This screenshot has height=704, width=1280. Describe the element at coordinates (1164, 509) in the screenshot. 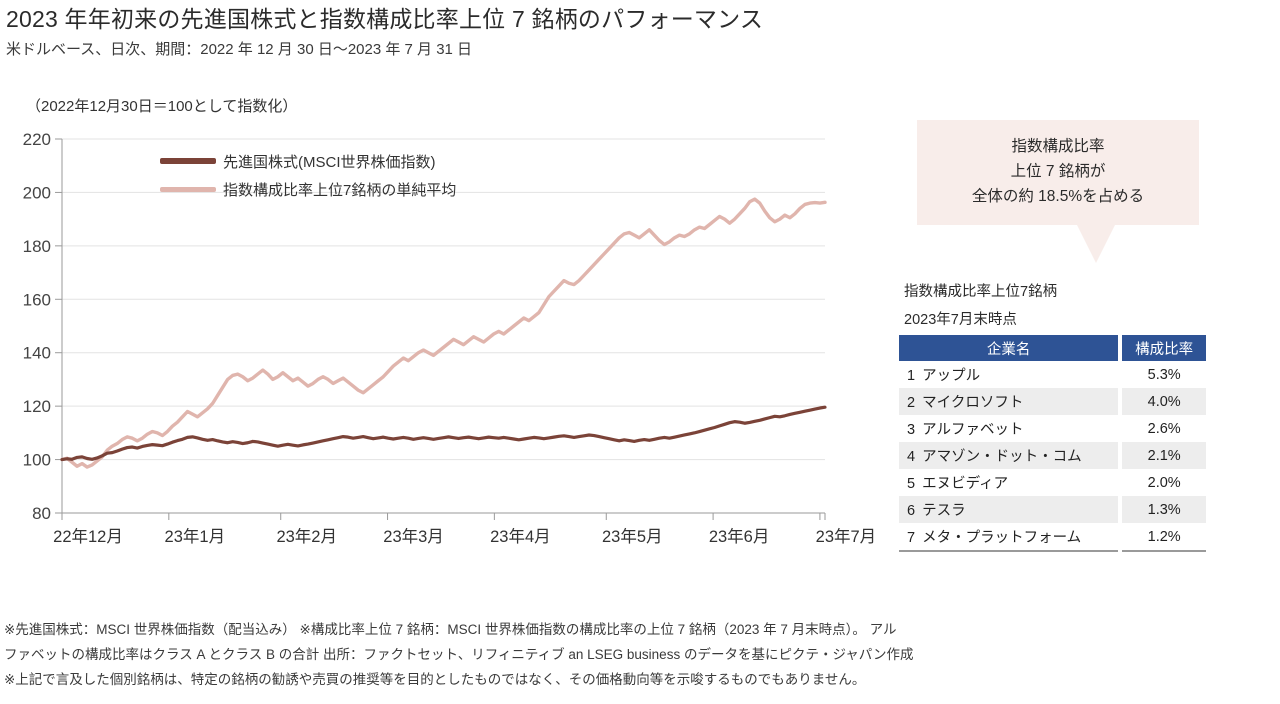

I see `cell-weight-pct: 1.3%` at that location.